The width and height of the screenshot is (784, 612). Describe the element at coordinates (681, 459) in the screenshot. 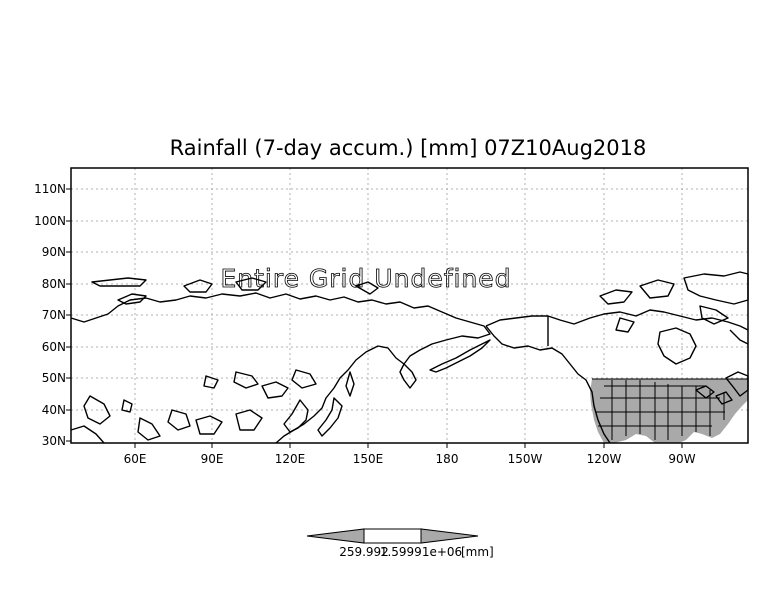

I see `lon-tick-label-90w: 90W` at that location.